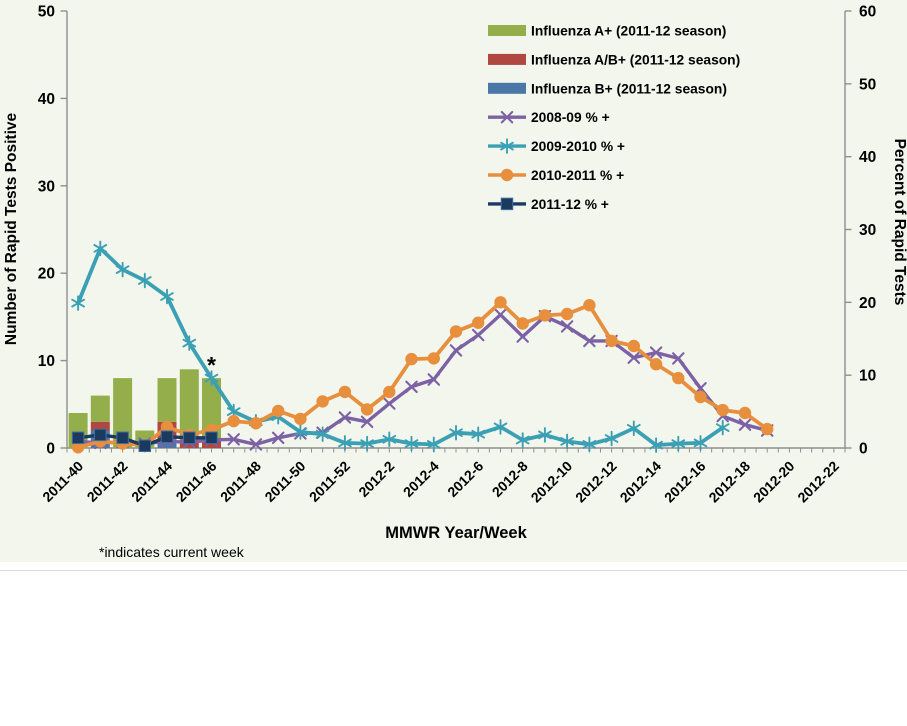  Describe the element at coordinates (46, 274) in the screenshot. I see `y-axis-left-tick-label: 20` at that location.